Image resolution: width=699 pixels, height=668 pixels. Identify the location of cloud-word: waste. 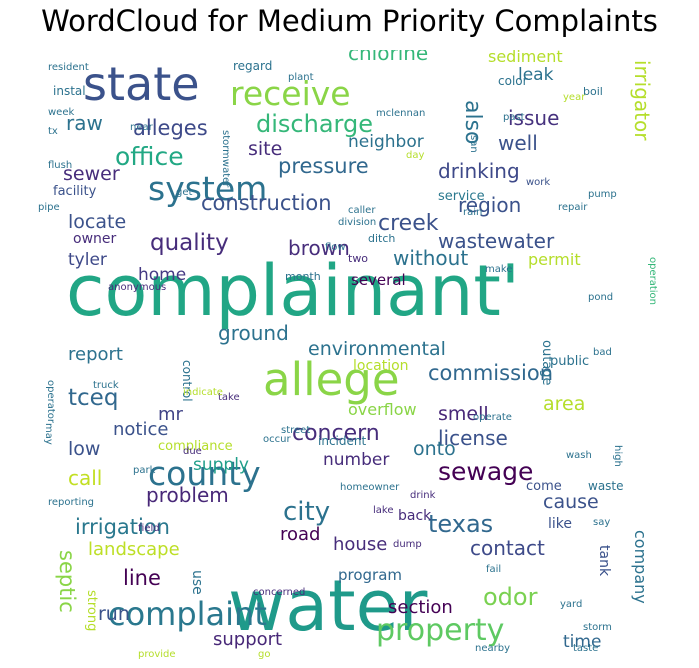
(606, 486).